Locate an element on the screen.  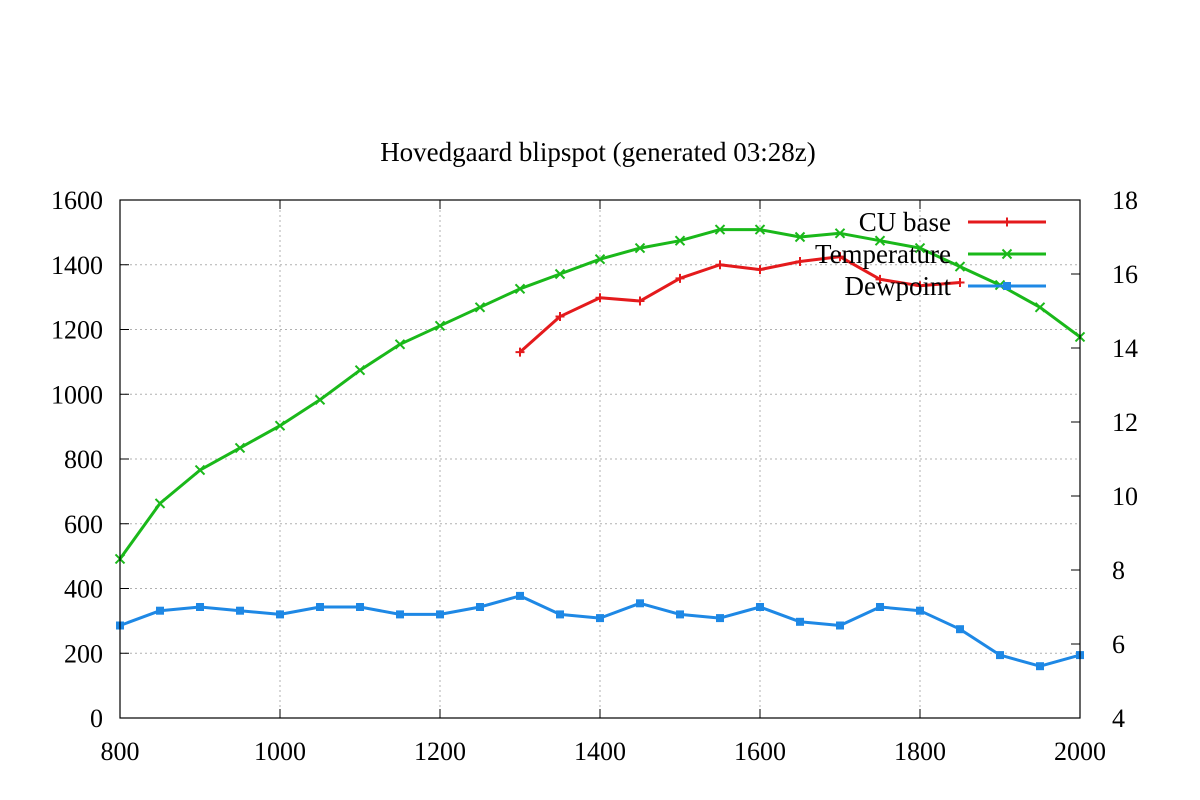
y2-tick-label: 4 is located at coordinates (1118, 718).